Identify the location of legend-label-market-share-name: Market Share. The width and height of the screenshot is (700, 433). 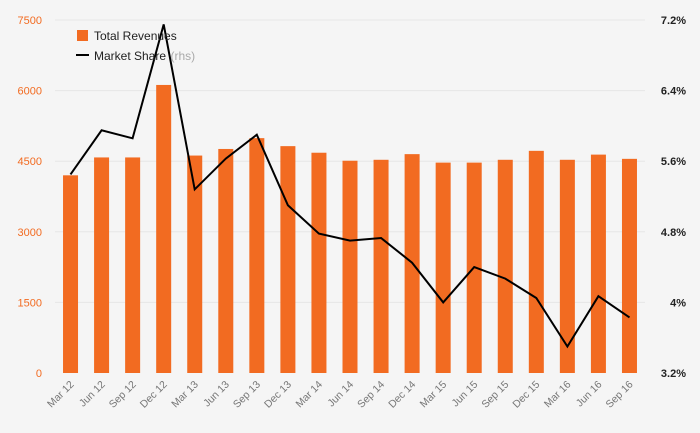
(130, 56).